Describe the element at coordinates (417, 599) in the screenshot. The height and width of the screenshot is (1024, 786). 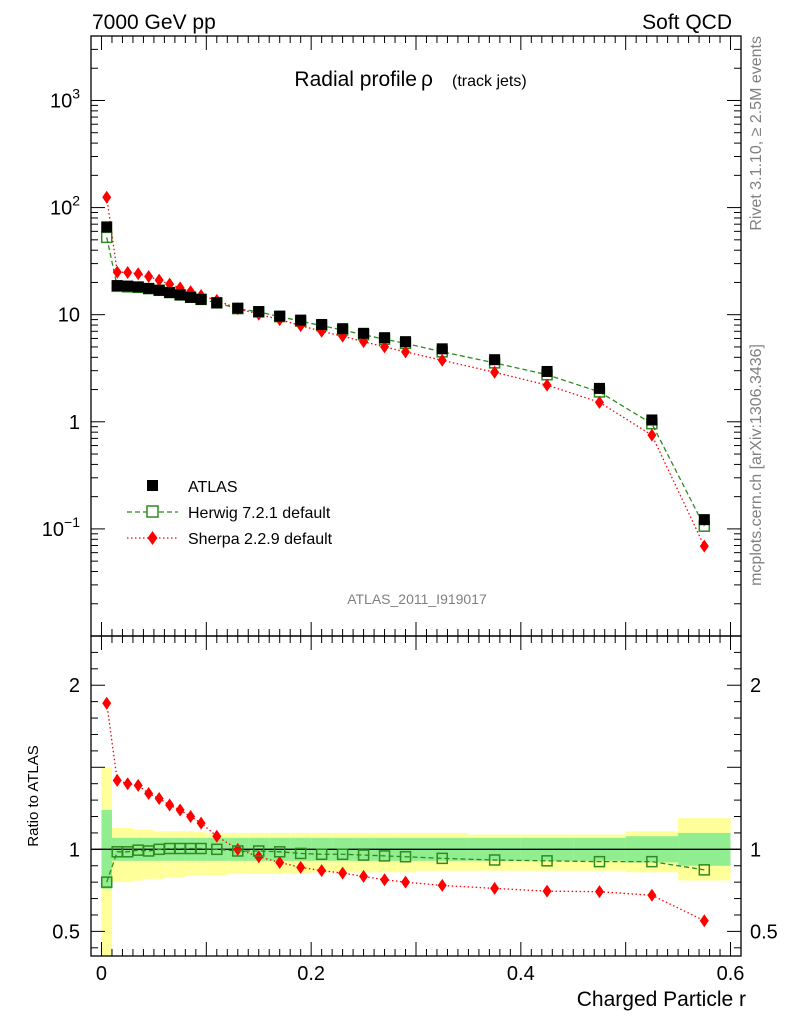
I see `analysis-watermark: ATLAS_2011_I919017` at that location.